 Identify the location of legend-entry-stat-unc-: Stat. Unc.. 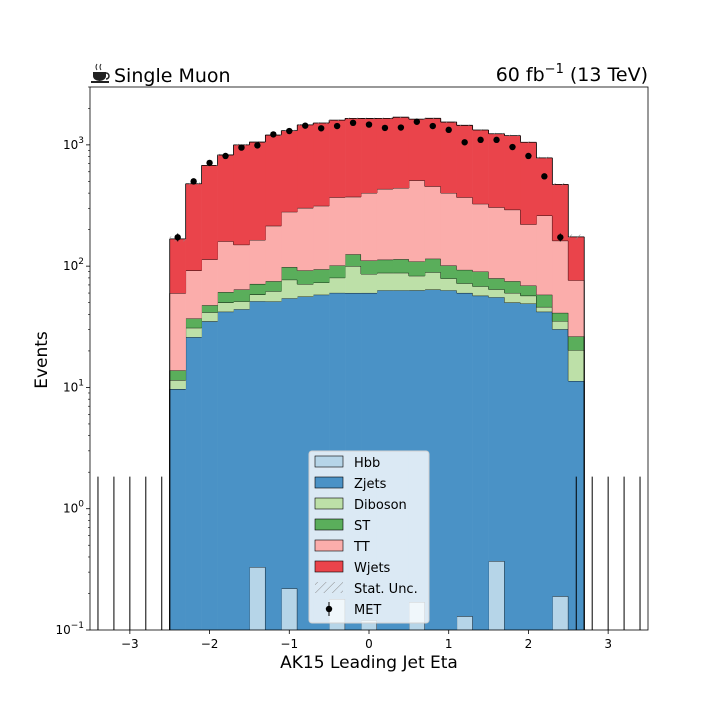
(366, 589).